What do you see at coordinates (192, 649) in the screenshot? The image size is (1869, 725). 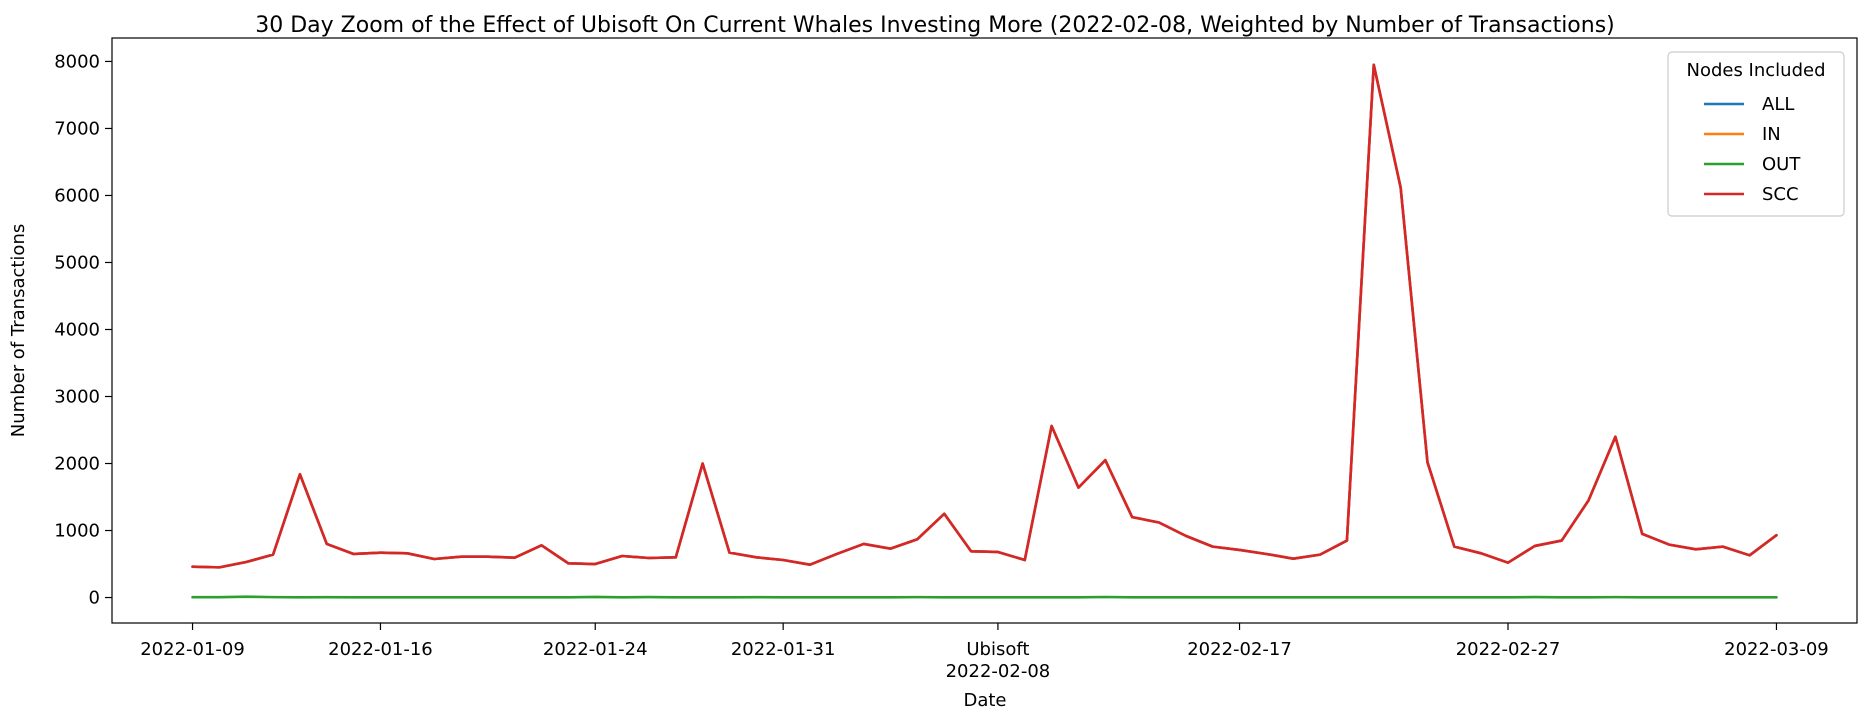 I see `x-tick-label: 2022-01-09` at bounding box center [192, 649].